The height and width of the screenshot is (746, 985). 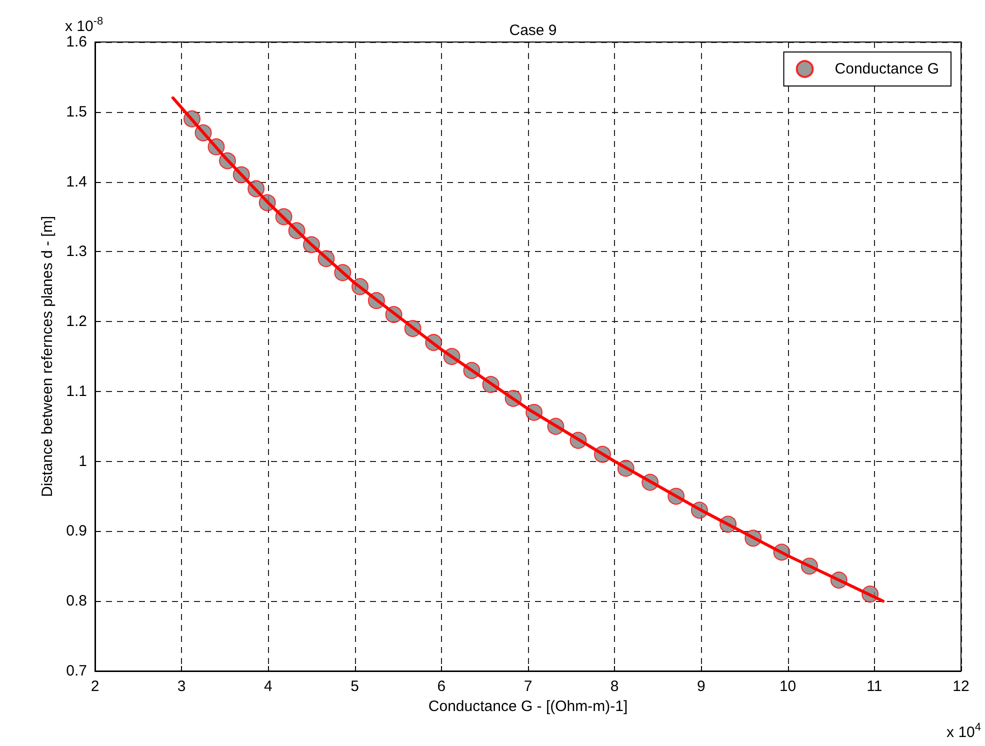 I want to click on y-tick-label: 0.9, so click(x=76, y=531).